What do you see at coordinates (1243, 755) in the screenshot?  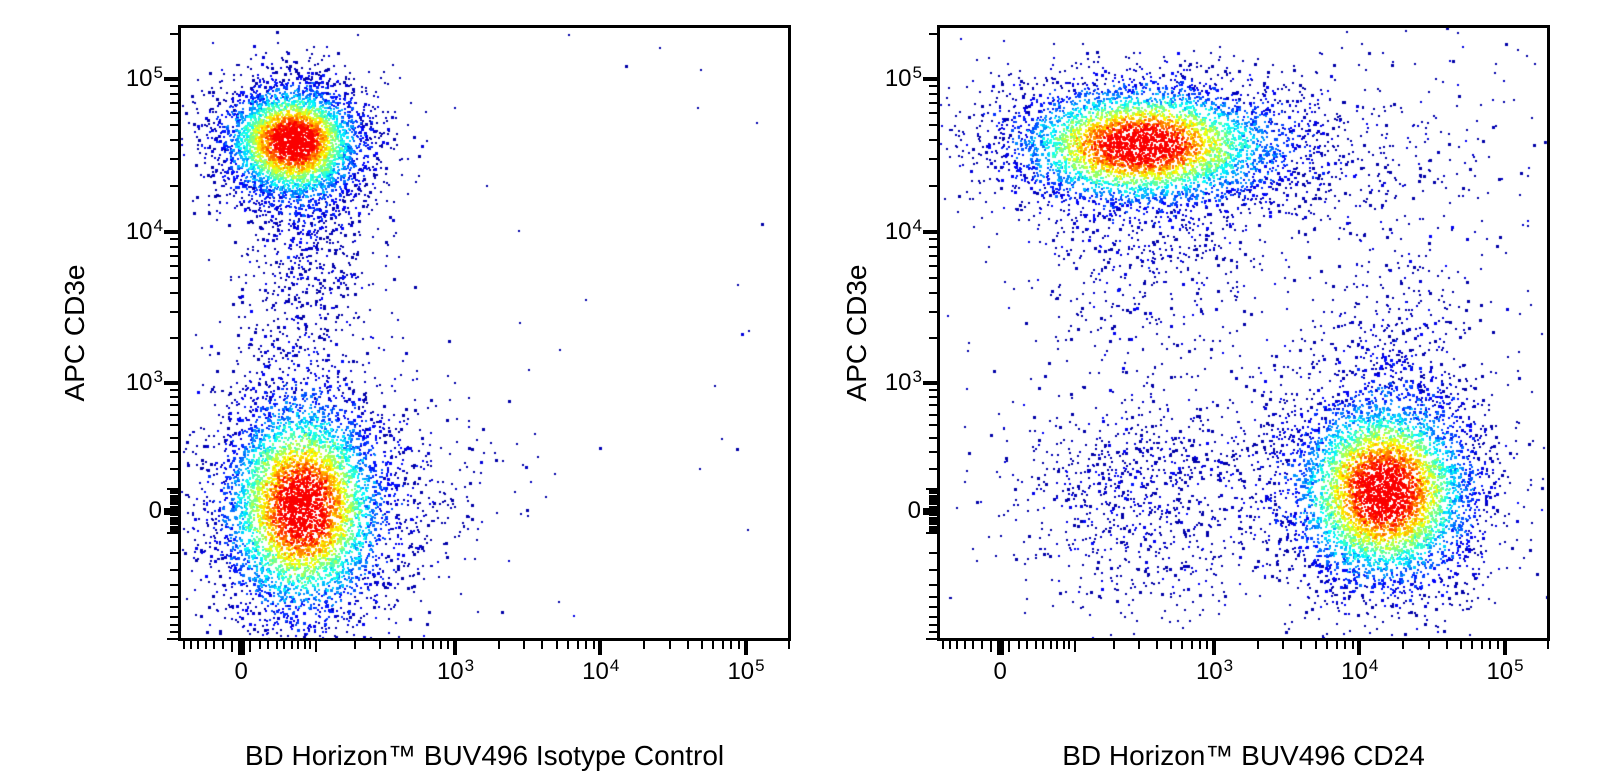 I see `x-axis-title-right: BD Horizon™ BUV496 CD24` at bounding box center [1243, 755].